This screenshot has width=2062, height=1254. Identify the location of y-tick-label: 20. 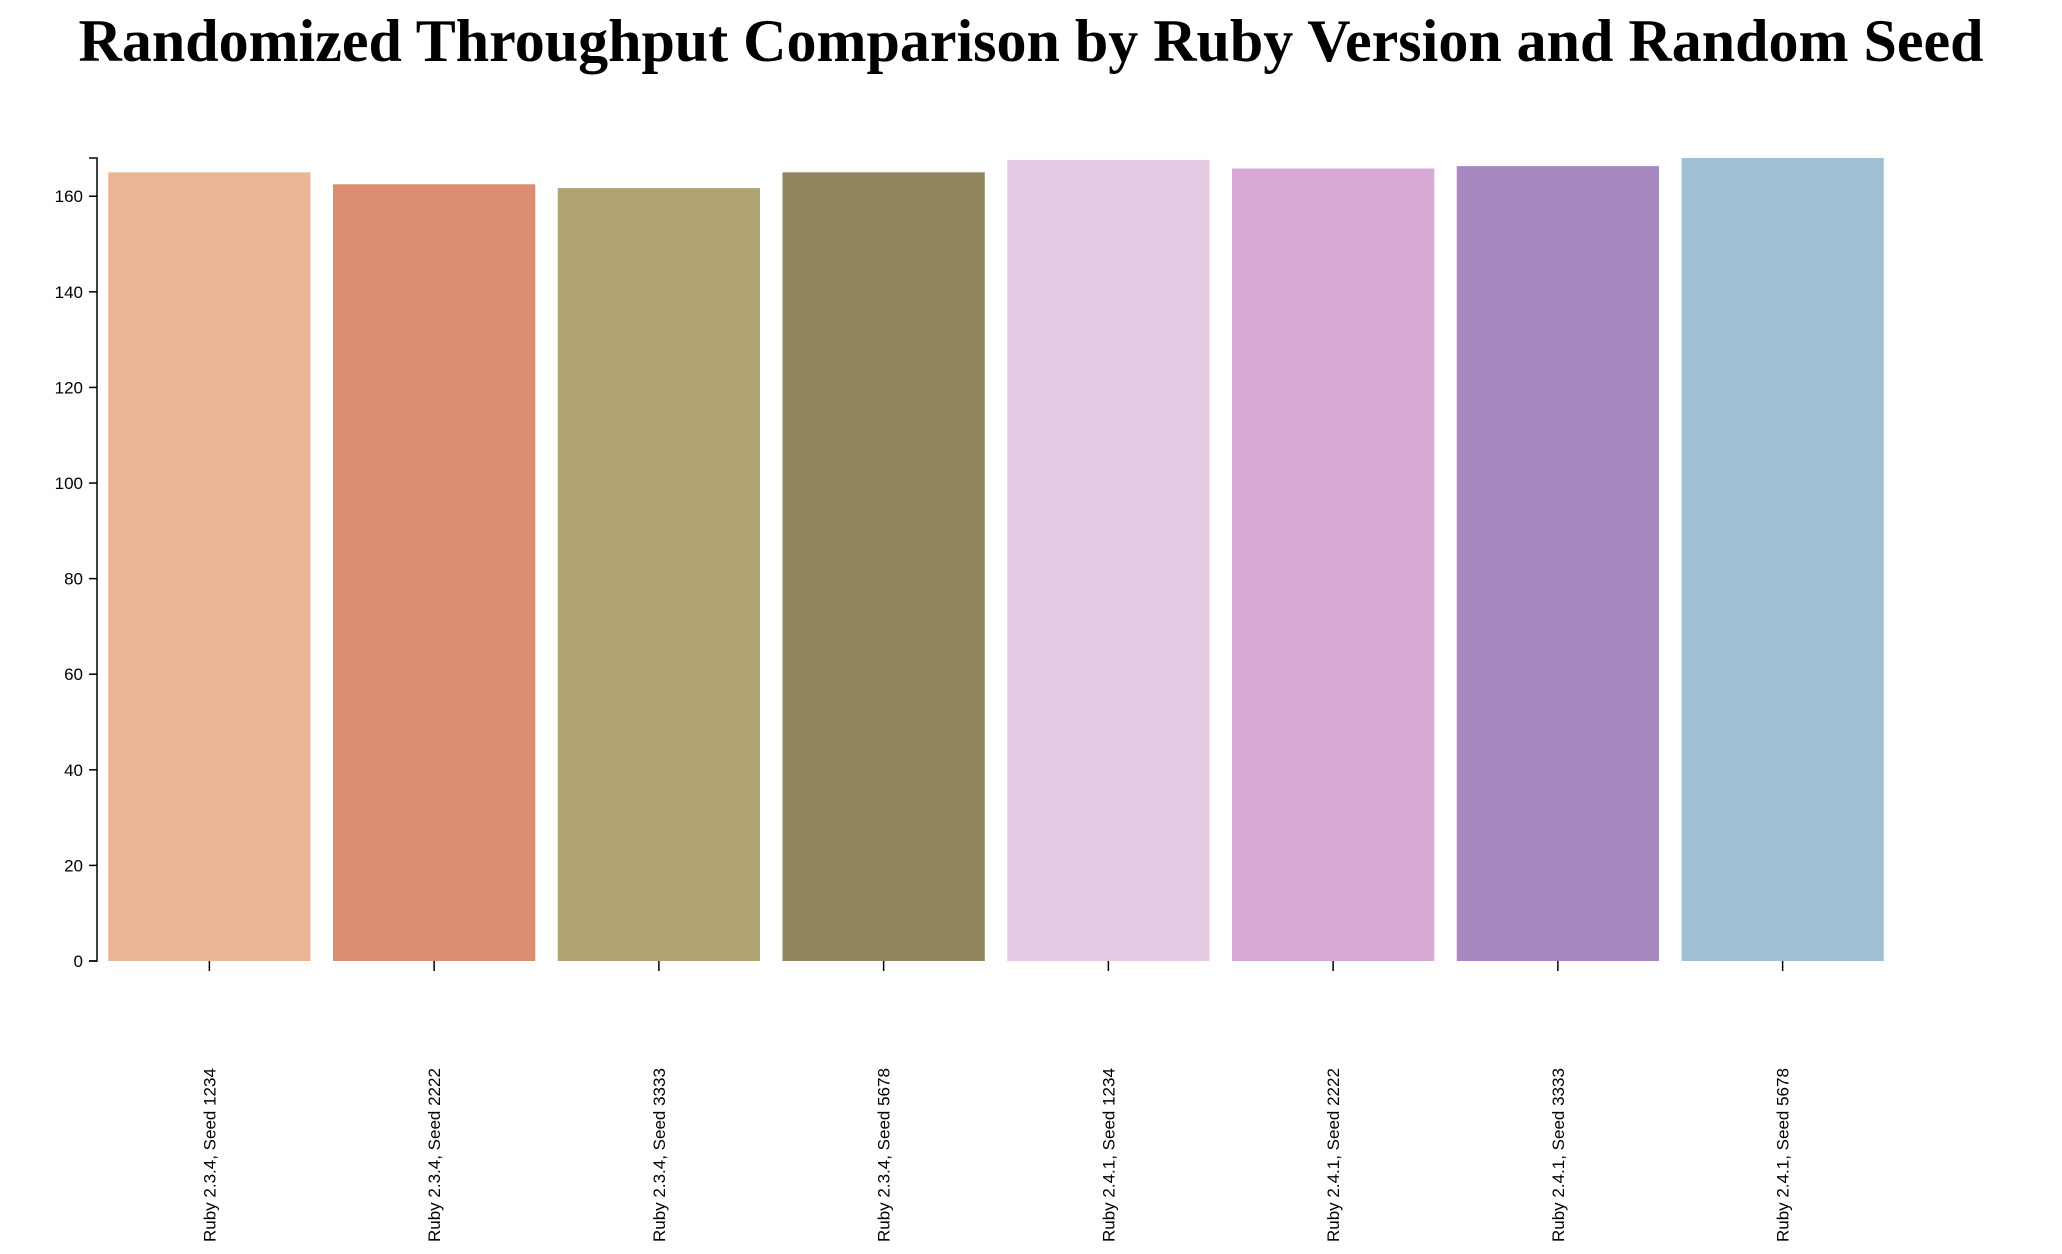
(73, 865).